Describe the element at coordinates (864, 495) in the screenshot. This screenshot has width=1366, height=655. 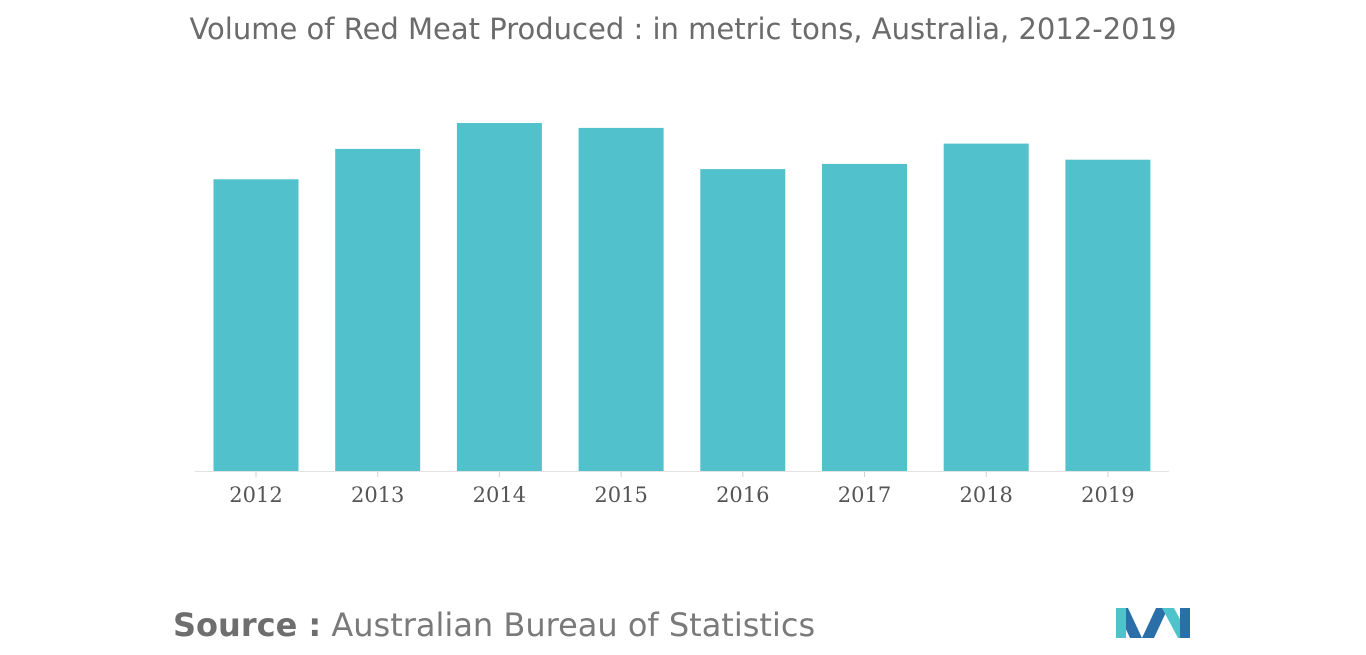
I see `x-tick-label-2017: 2017` at that location.